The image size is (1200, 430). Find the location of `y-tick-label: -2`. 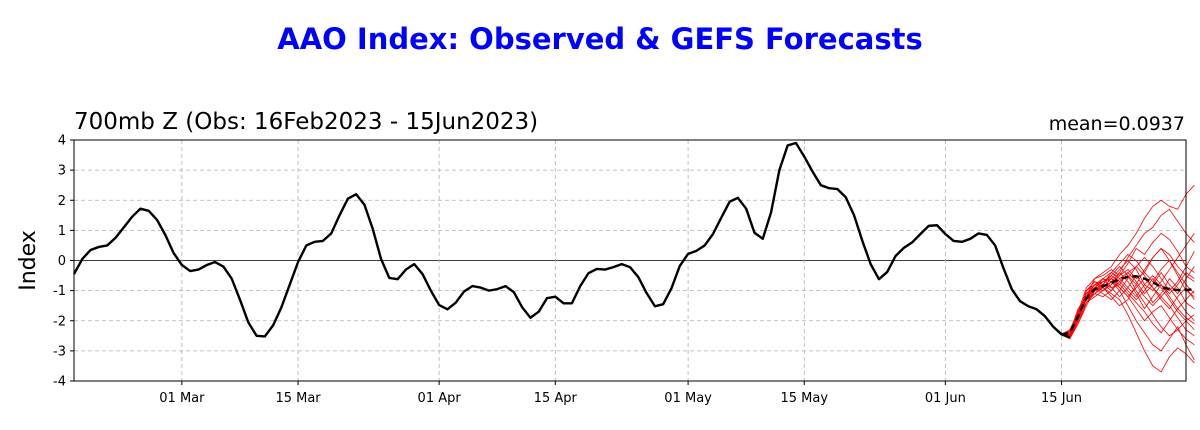

y-tick-label: -2 is located at coordinates (59, 321).